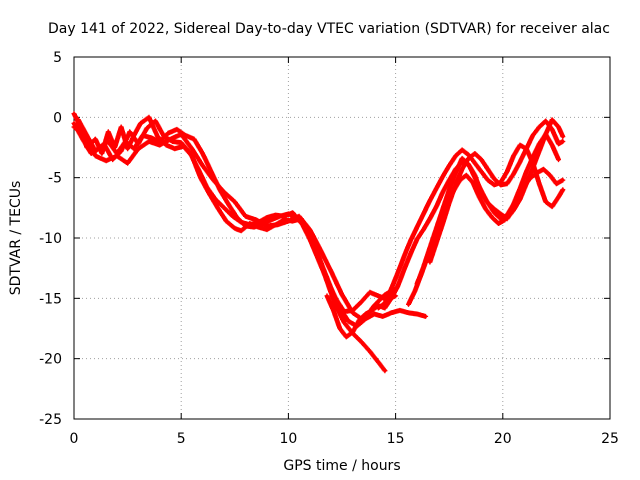 The image size is (640, 480). Describe the element at coordinates (50, 239) in the screenshot. I see `y-tick-label: -10` at that location.